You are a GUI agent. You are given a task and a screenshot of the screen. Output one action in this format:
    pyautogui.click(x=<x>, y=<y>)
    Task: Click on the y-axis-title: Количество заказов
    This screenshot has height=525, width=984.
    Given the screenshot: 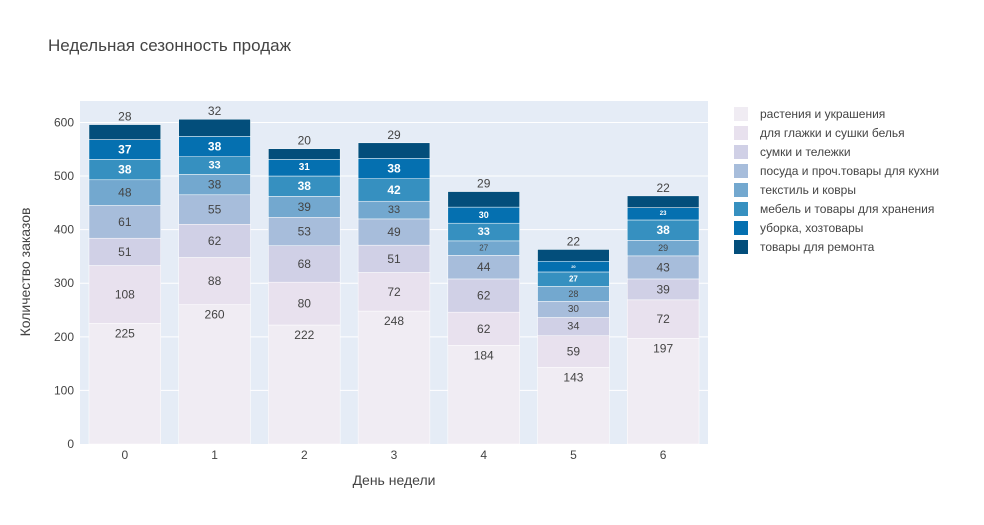 What is the action you would take?
    pyautogui.click(x=25, y=272)
    